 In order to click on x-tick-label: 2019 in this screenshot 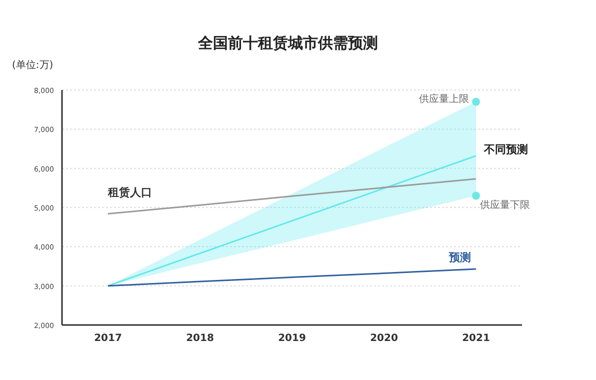, I will do `click(292, 338)`.